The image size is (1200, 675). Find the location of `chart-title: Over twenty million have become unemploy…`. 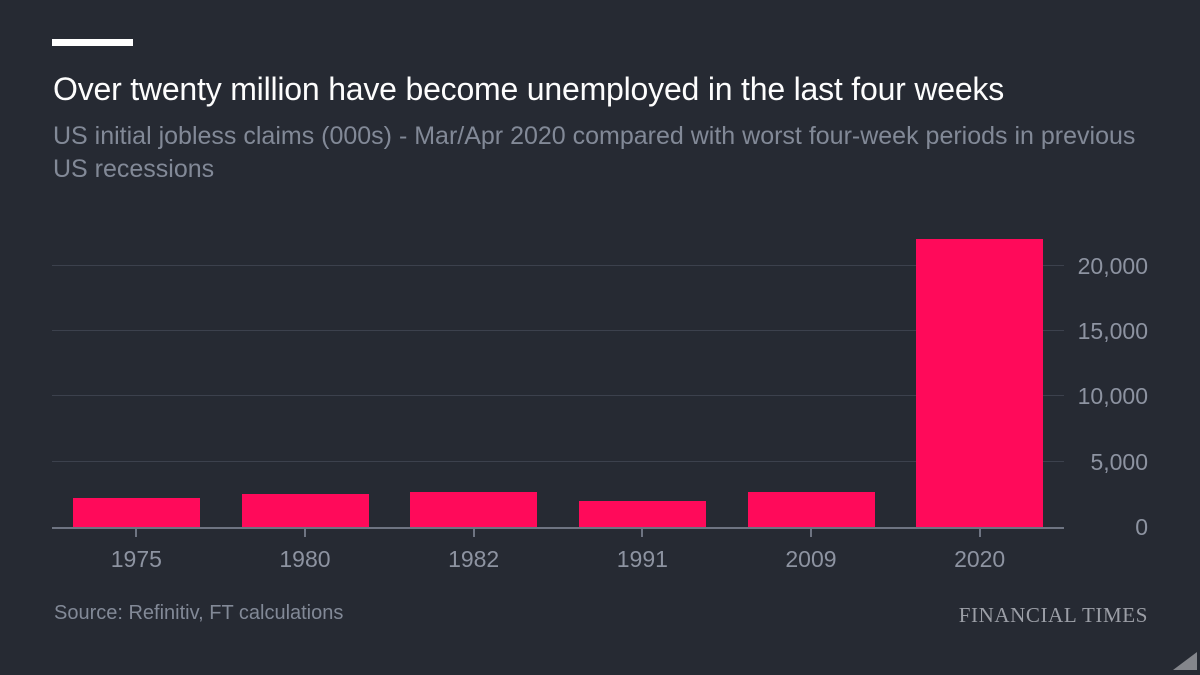

chart-title: Over twenty million have become unemploy… is located at coordinates (529, 89).